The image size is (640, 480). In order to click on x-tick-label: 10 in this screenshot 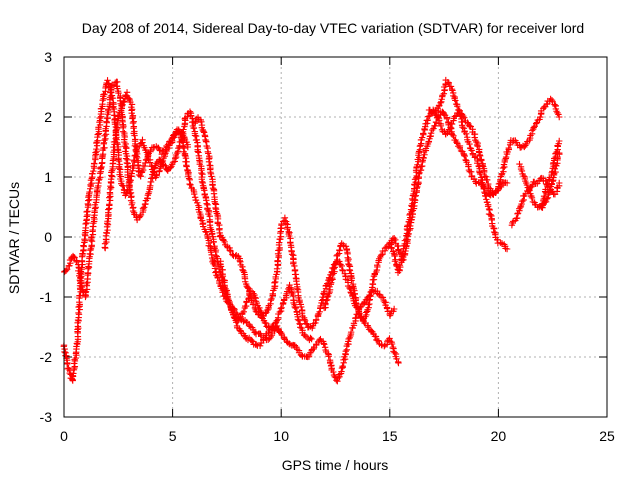, I will do `click(281, 436)`.